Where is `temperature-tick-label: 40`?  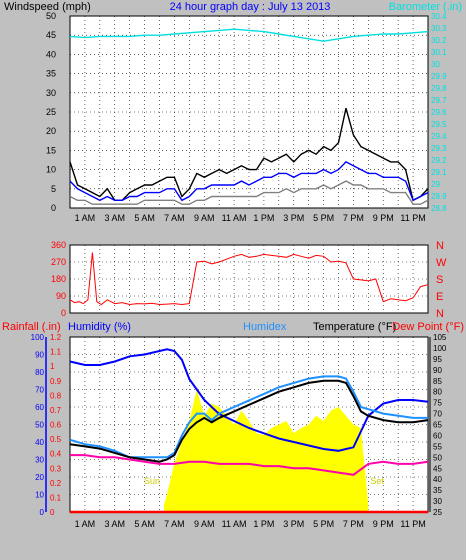 temperature-tick-label: 40 is located at coordinates (437, 479).